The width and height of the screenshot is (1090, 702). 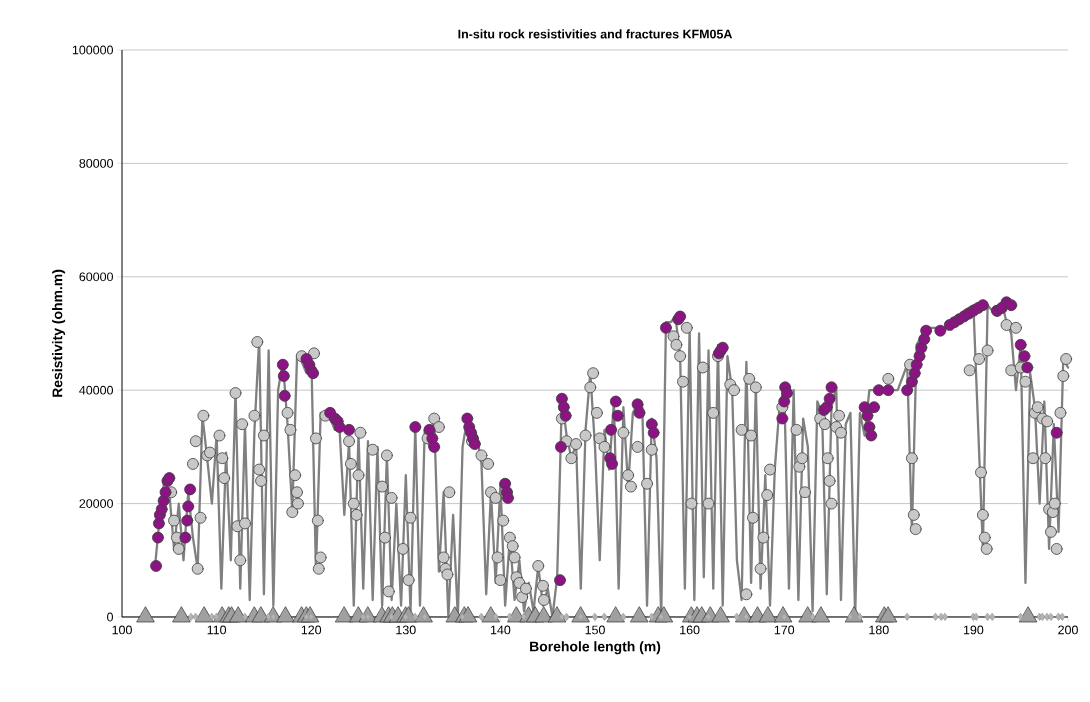 I want to click on x-tick-label: 170, so click(x=784, y=630).